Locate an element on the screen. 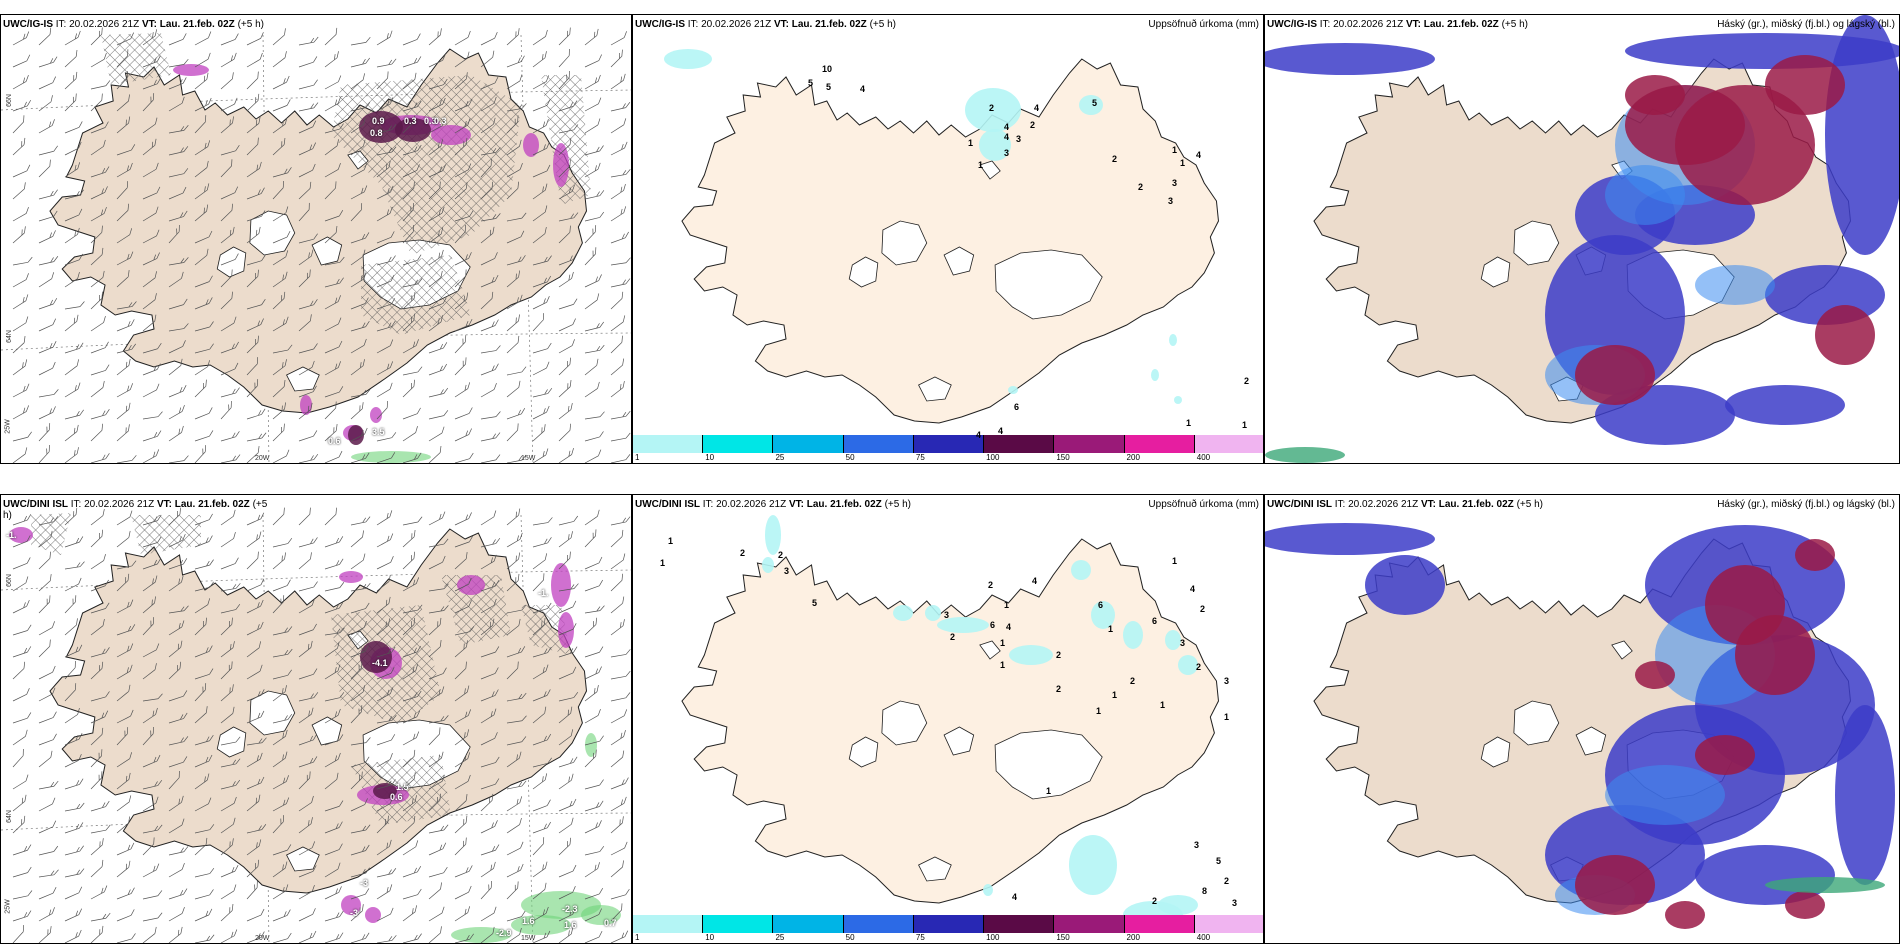  colorbar-tick: 10 is located at coordinates (710, 937).